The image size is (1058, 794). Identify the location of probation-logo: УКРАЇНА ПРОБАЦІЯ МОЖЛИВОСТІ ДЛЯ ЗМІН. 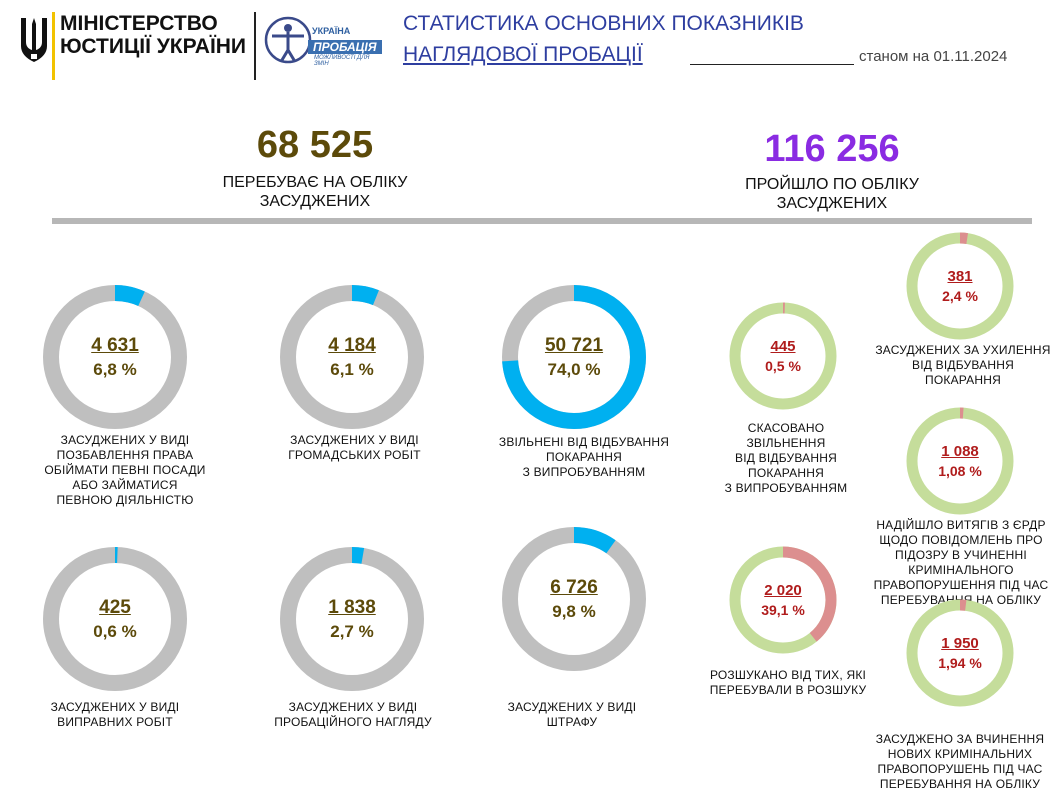
(324, 40).